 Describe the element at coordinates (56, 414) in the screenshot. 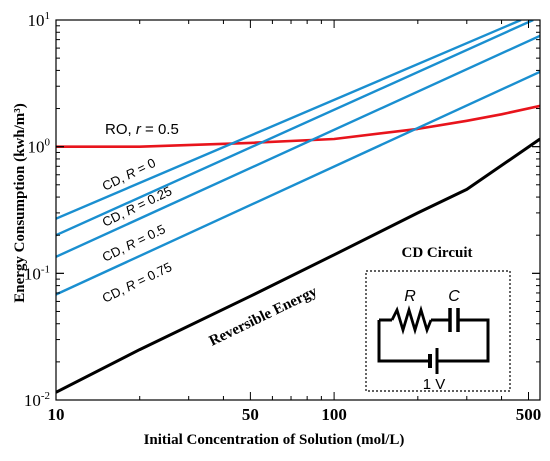

I see `x-tick-label: 10` at that location.